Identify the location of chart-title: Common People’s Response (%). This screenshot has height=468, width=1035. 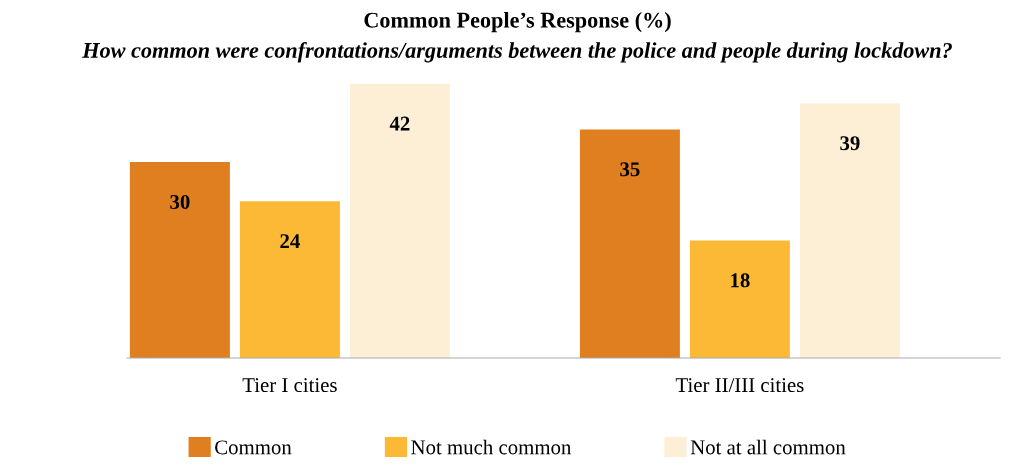
(517, 22).